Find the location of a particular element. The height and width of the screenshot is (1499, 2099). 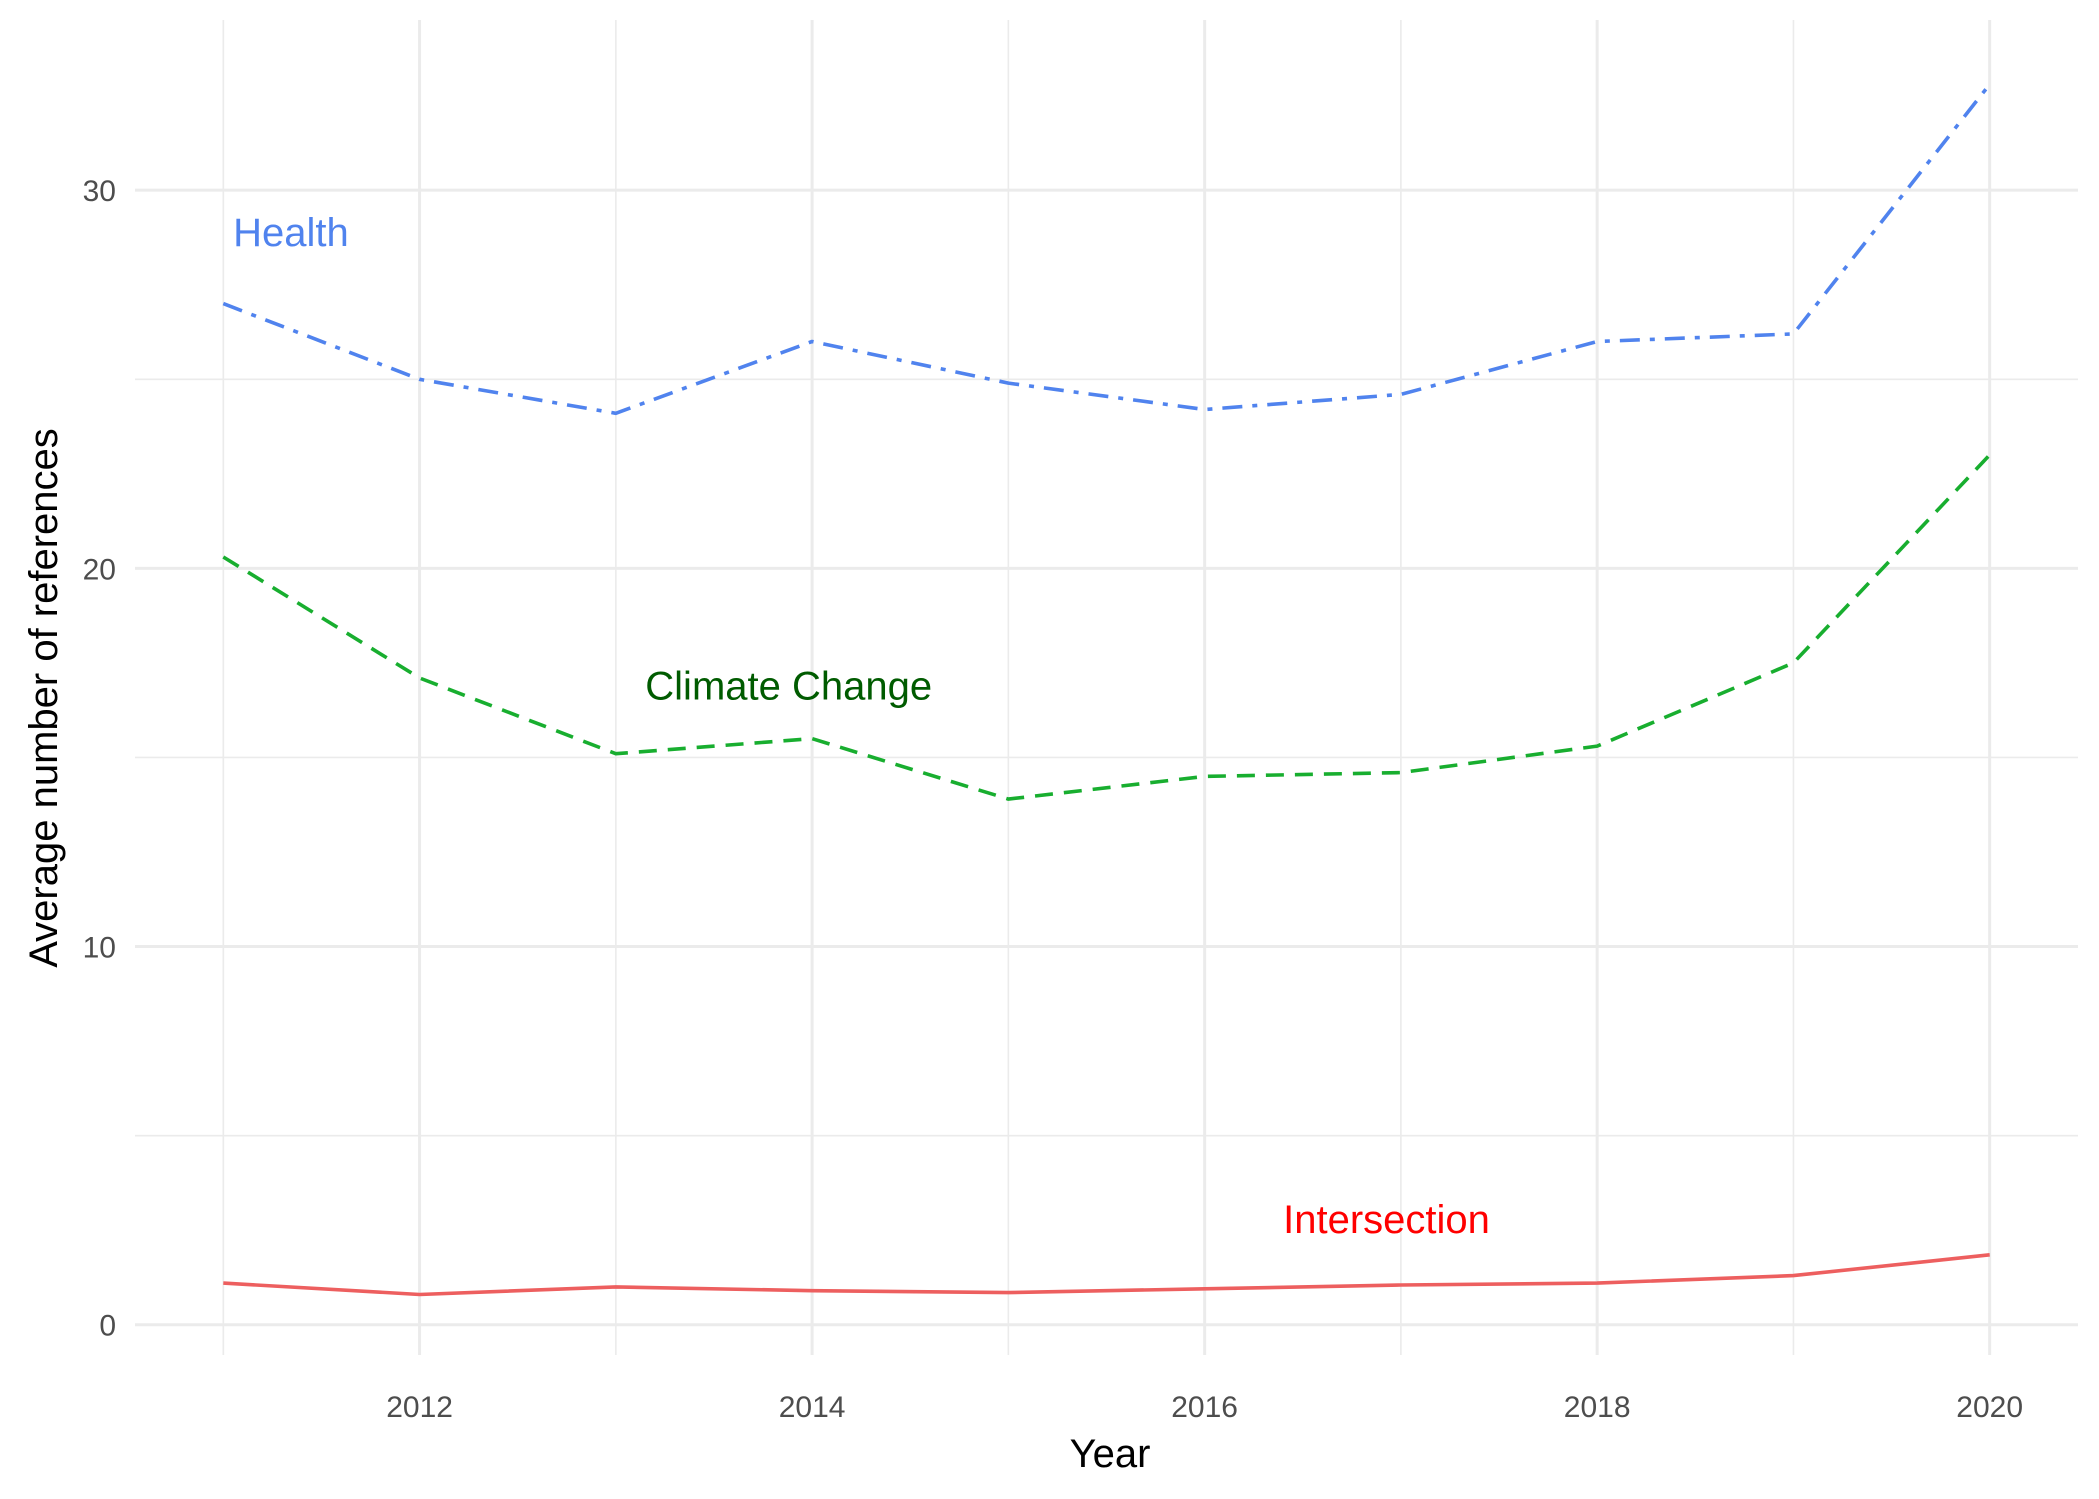

y-tick-label: 30 is located at coordinates (99, 191).